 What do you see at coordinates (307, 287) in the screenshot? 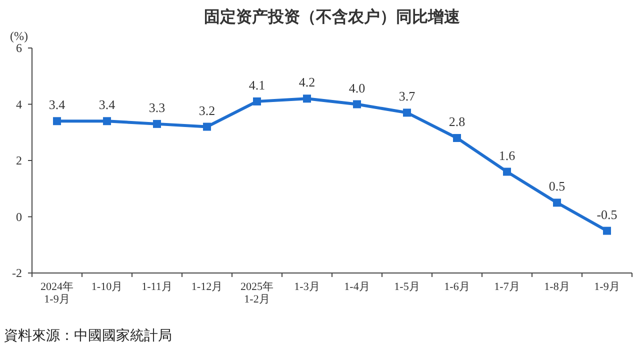
I see `x-tick-label: 1-3月` at bounding box center [307, 287].